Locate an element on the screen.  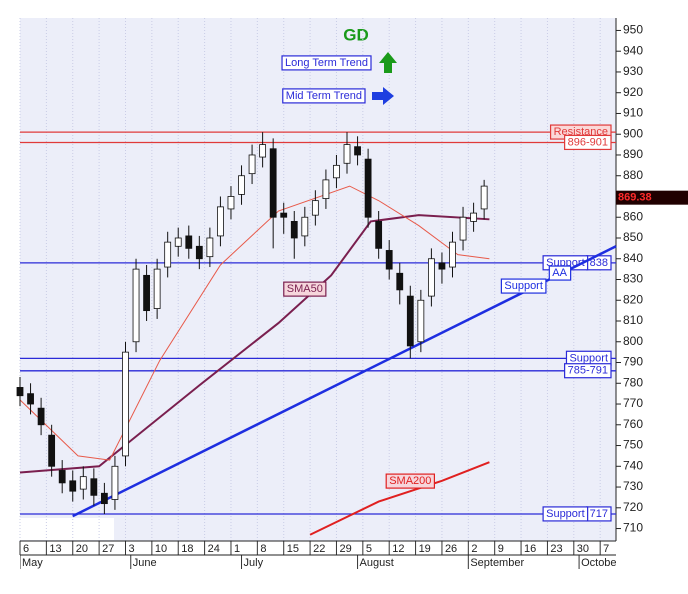
chart-title: GD is located at coordinates (356, 34).